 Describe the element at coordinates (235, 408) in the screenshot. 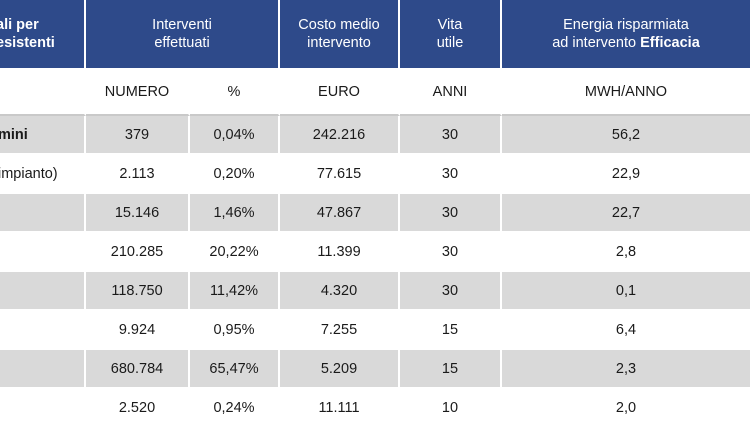

I see `cell-percent: 0,24%` at that location.